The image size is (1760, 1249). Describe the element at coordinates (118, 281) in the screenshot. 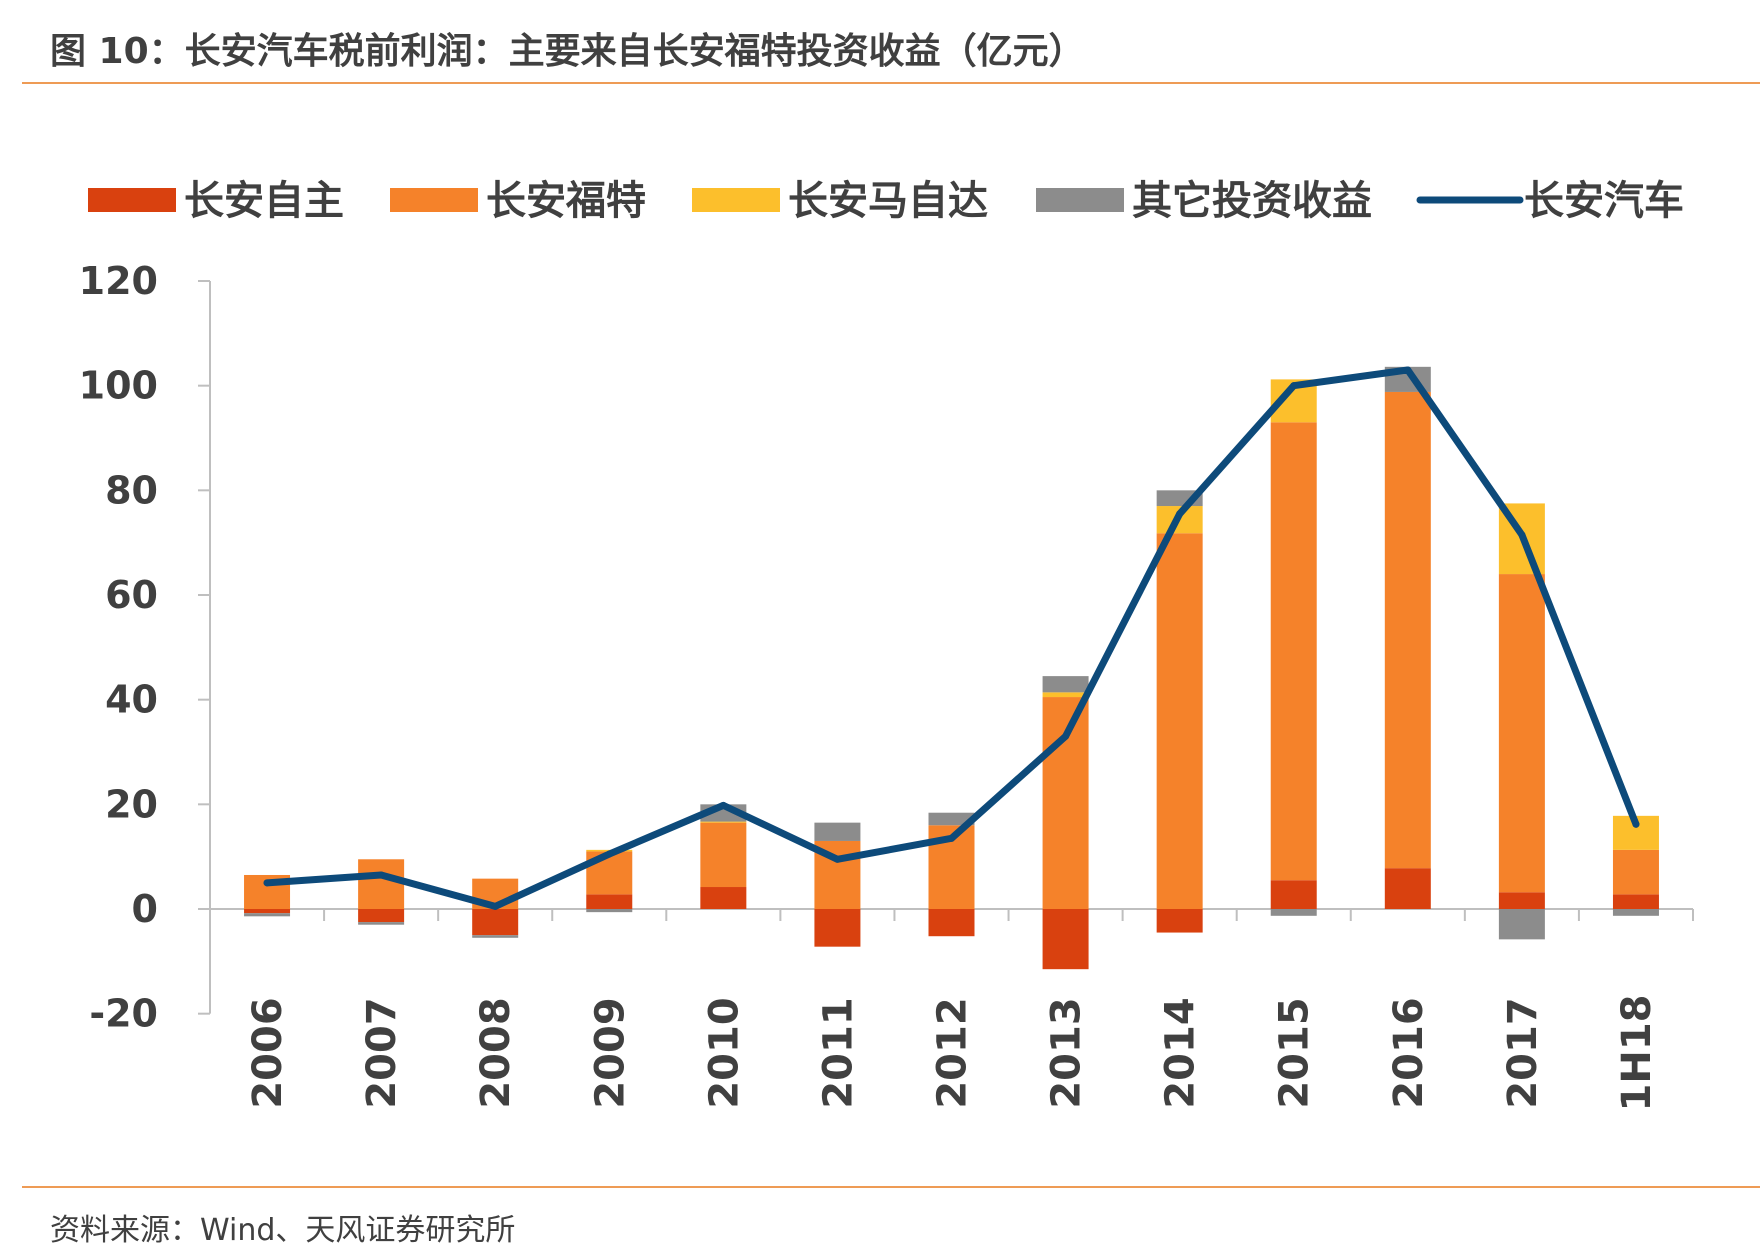

I see `y-tick-label: 120` at that location.